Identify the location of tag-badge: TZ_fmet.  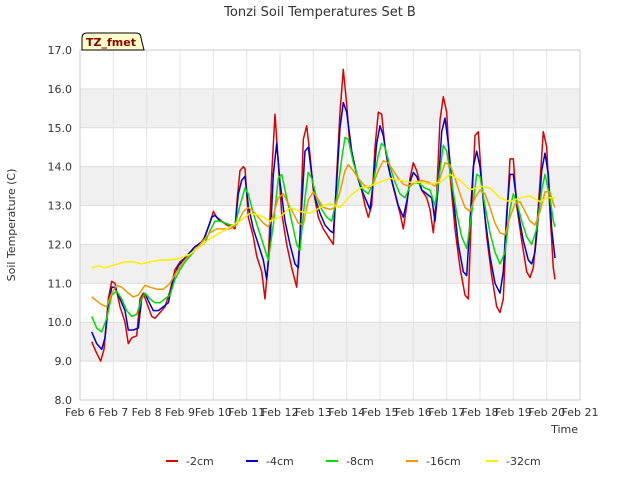
(113, 41).